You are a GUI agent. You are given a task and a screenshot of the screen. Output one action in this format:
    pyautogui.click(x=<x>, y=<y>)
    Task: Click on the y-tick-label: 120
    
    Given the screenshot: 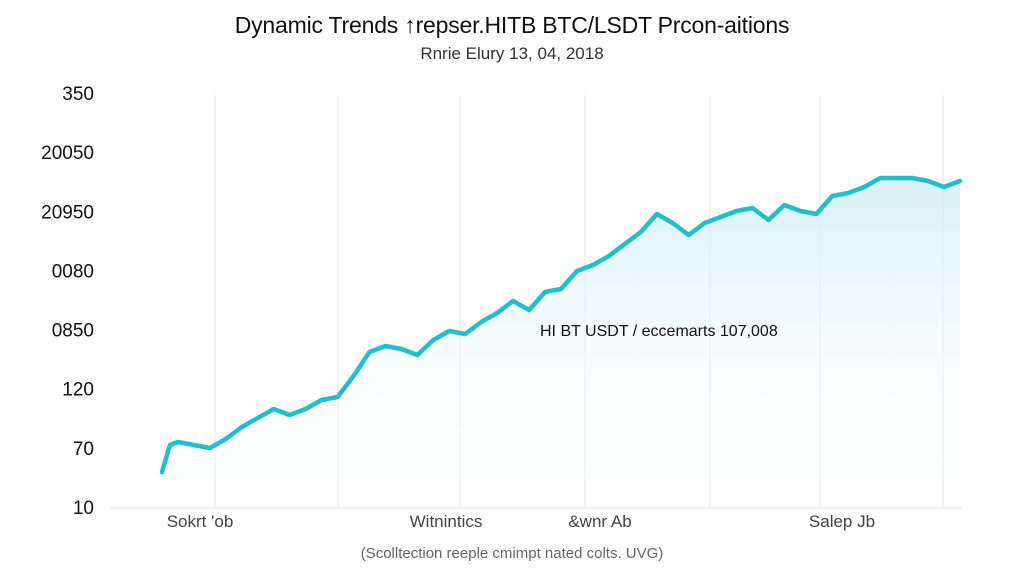 What is the action you would take?
    pyautogui.click(x=78, y=390)
    